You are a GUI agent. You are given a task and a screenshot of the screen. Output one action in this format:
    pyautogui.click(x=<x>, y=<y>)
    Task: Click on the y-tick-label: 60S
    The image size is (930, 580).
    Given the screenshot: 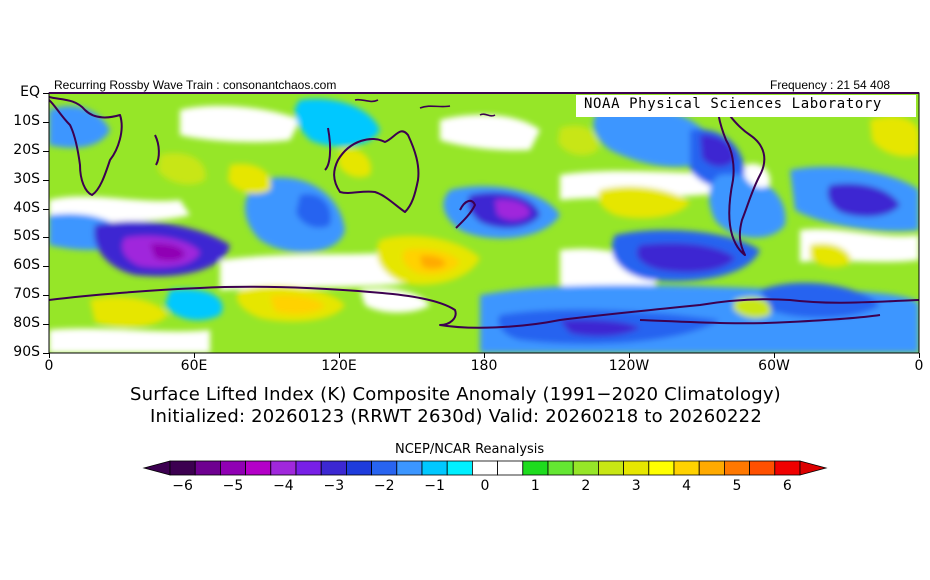 What is the action you would take?
    pyautogui.click(x=26, y=265)
    